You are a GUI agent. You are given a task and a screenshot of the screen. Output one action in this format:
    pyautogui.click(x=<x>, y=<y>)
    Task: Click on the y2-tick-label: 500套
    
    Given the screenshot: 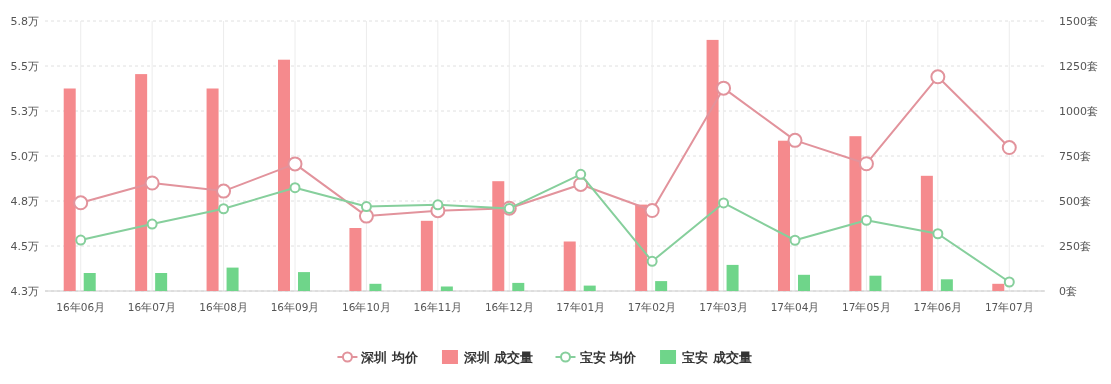 What is the action you would take?
    pyautogui.click(x=1075, y=201)
    